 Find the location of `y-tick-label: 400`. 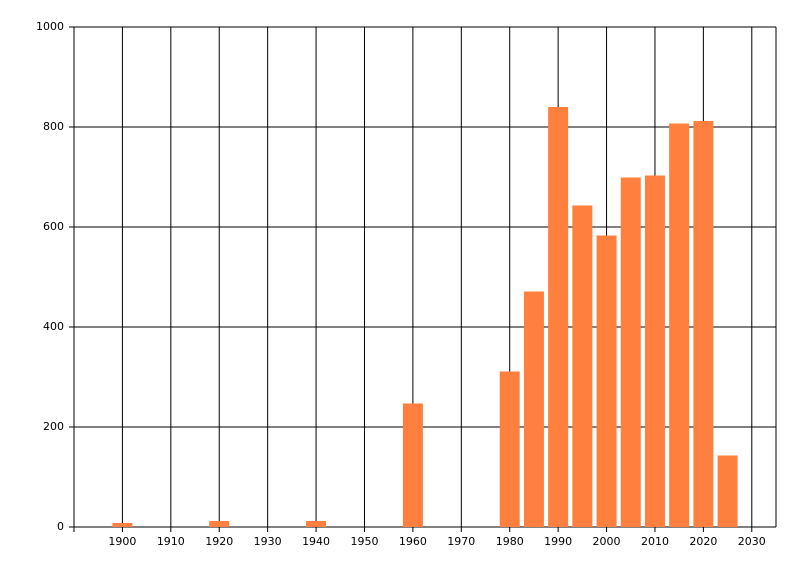

y-tick-label: 400 is located at coordinates (53, 326).